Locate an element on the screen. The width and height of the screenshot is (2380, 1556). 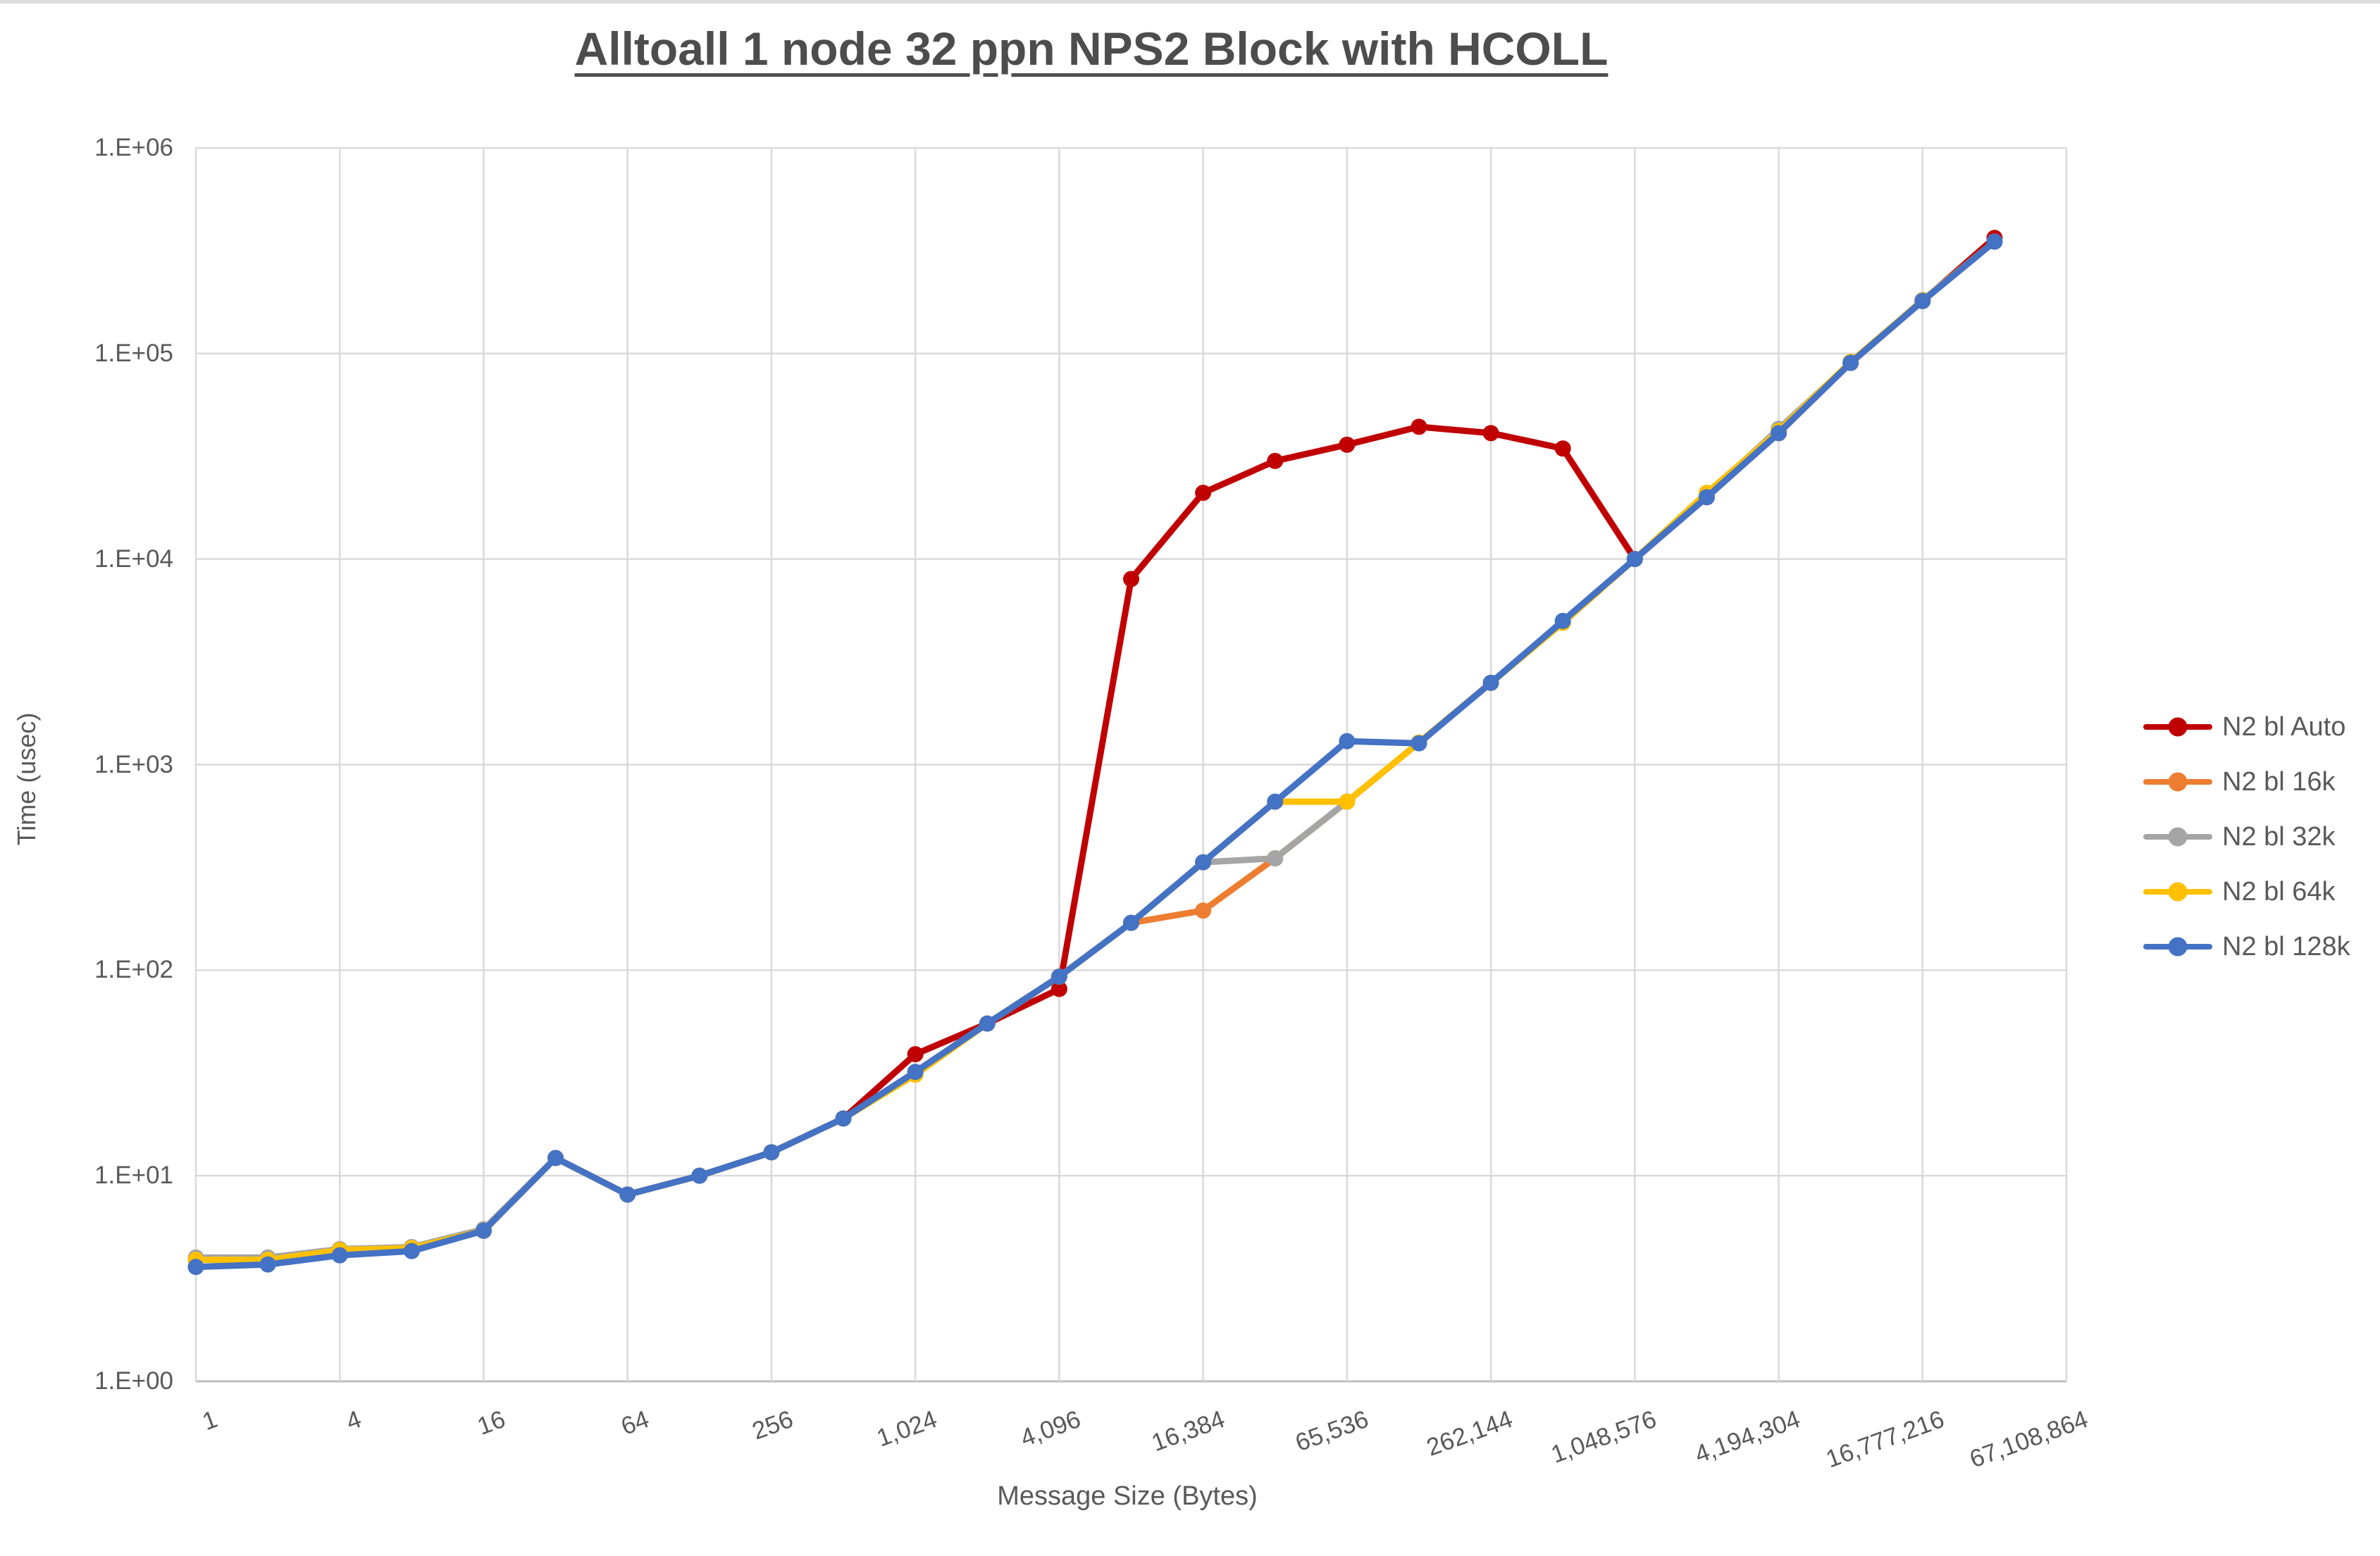
y-tick-label: 1.E+04 is located at coordinates (133, 558).